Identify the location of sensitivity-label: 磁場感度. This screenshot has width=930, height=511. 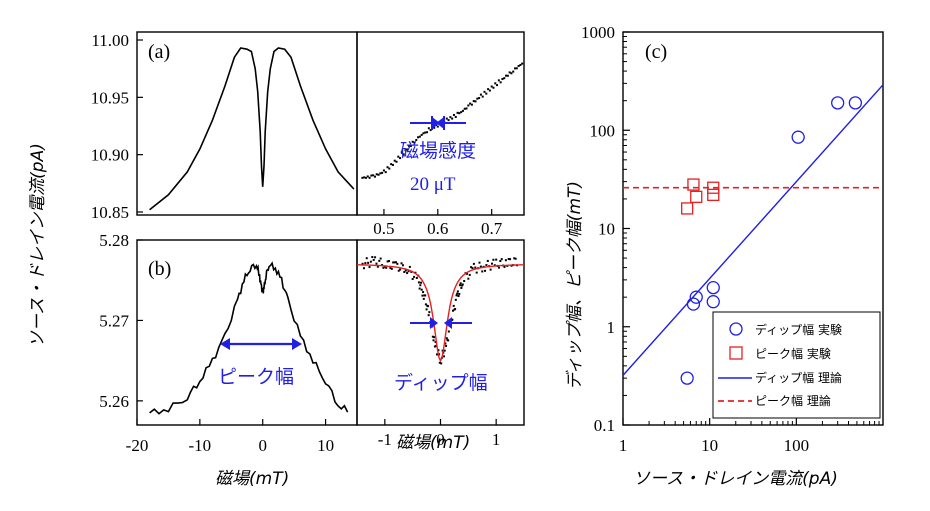
(438, 151).